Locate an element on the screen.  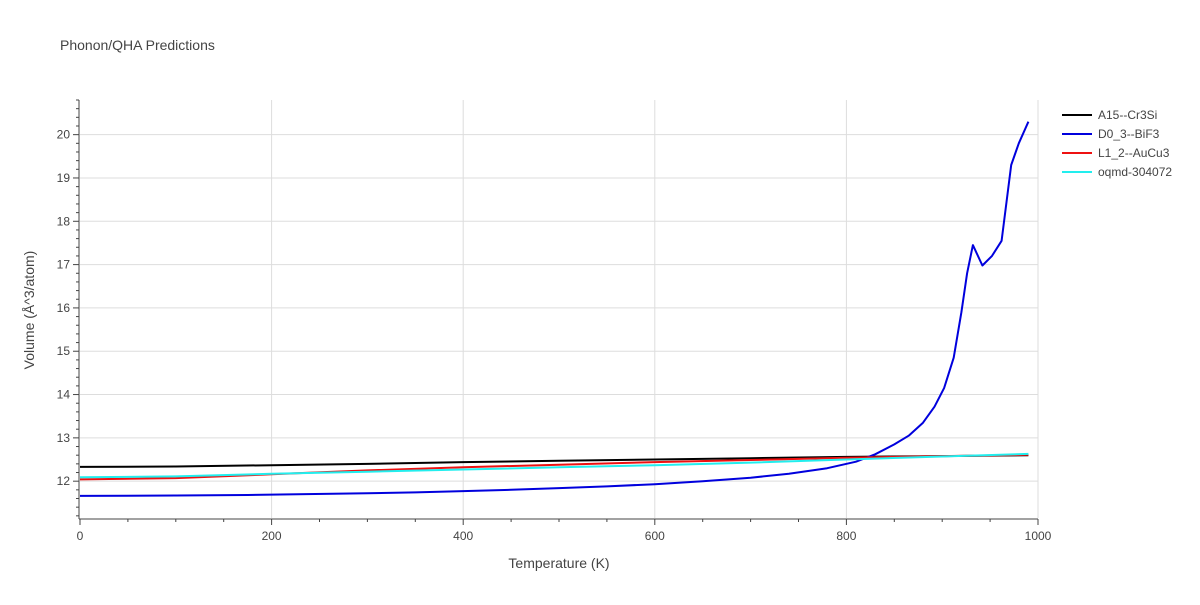
legend-label: A15--Cr3Si is located at coordinates (1127, 115).